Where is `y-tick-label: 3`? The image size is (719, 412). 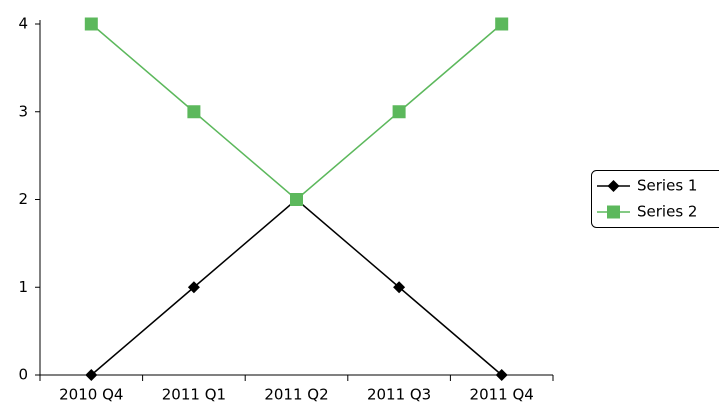 y-tick-label: 3 is located at coordinates (23, 111).